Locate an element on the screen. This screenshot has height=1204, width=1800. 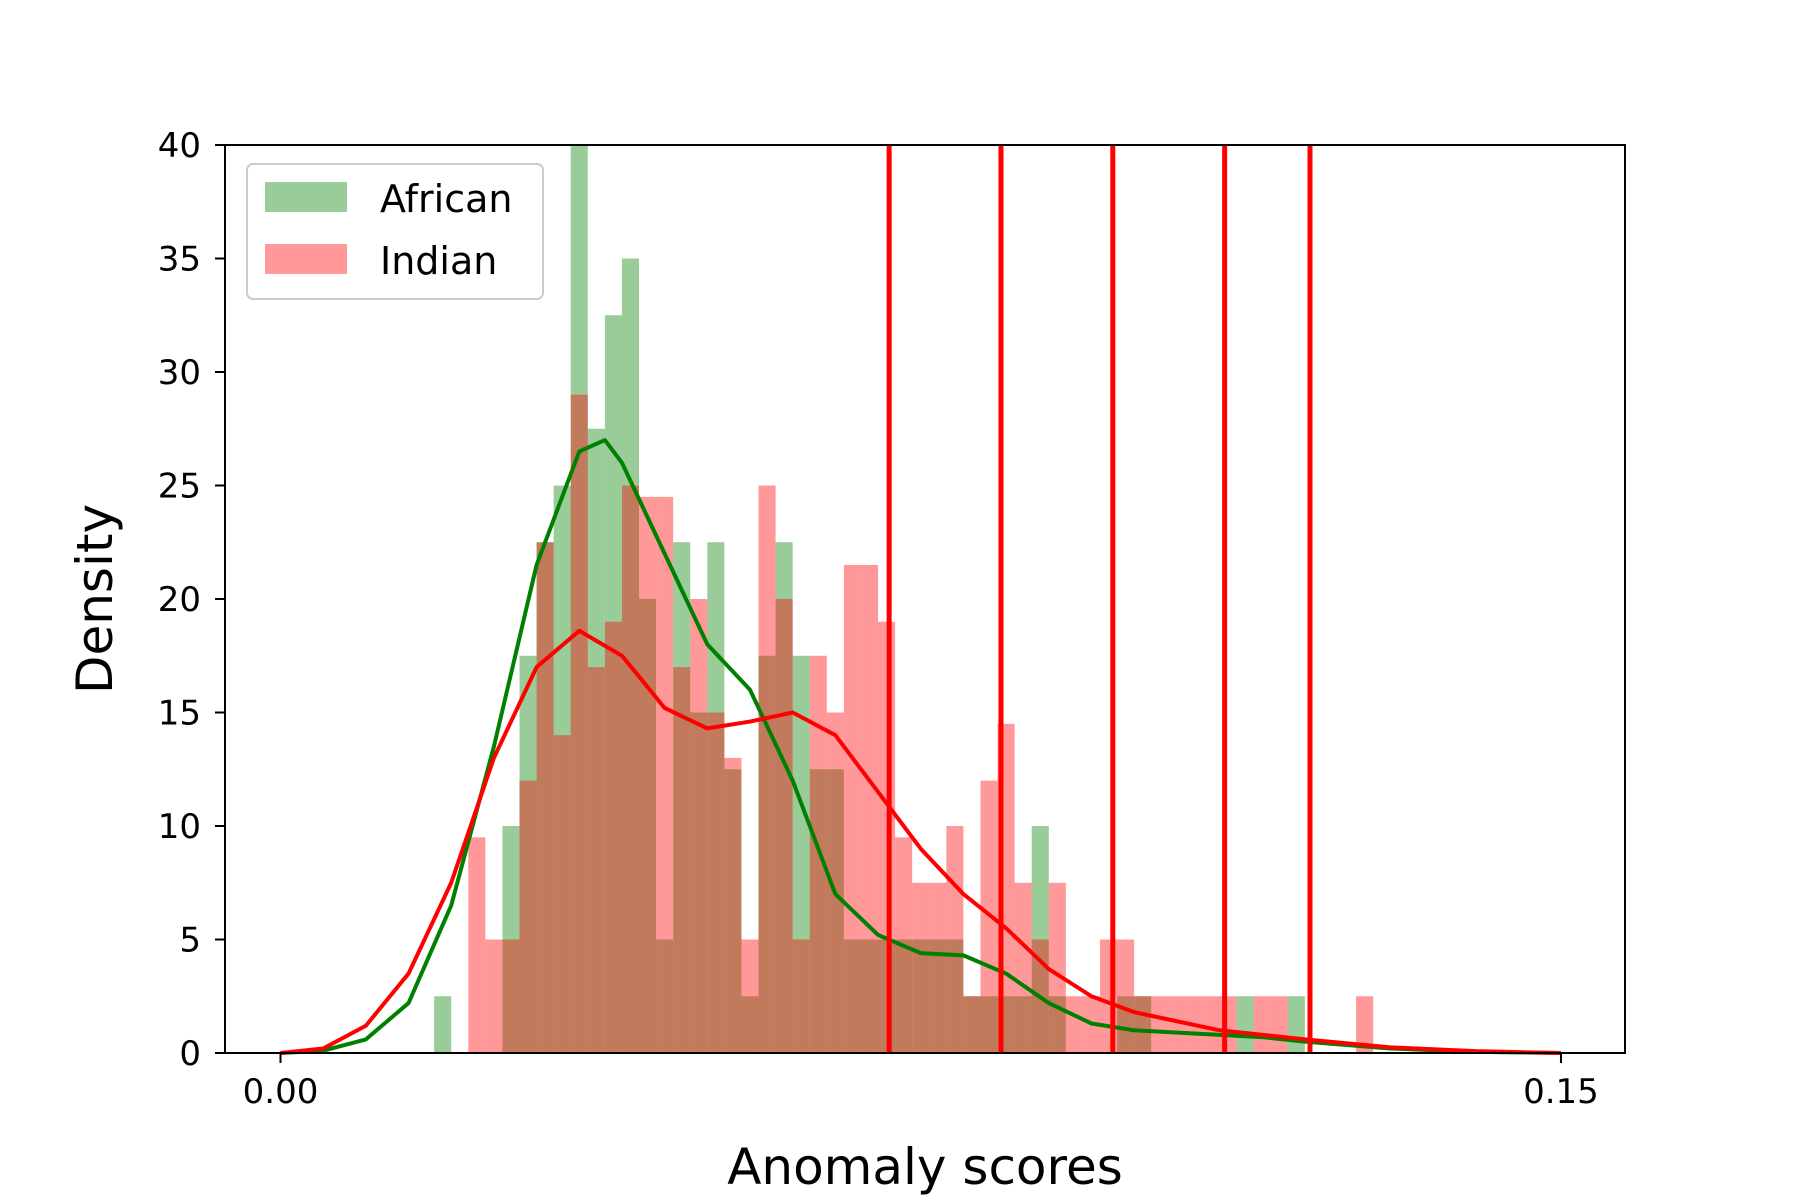
x-axis-ticks: 0.00 0.15 is located at coordinates (921, 1082).